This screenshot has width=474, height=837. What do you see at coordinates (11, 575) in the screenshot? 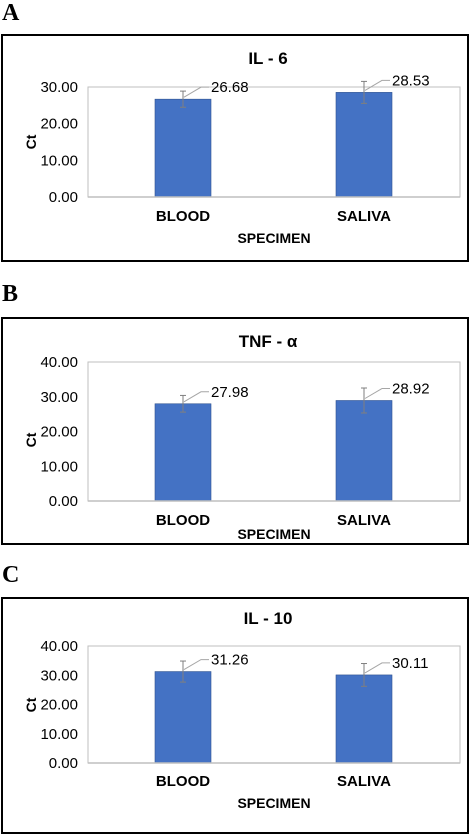
I see `panel-letter-c: C` at bounding box center [11, 575].